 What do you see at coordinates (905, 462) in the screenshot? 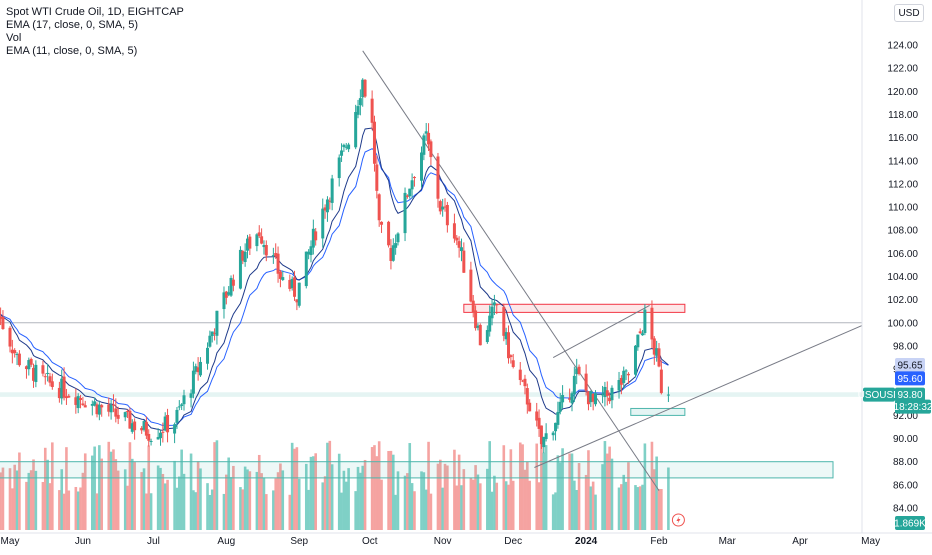
I see `price-tick-label: 88.00` at bounding box center [905, 462].